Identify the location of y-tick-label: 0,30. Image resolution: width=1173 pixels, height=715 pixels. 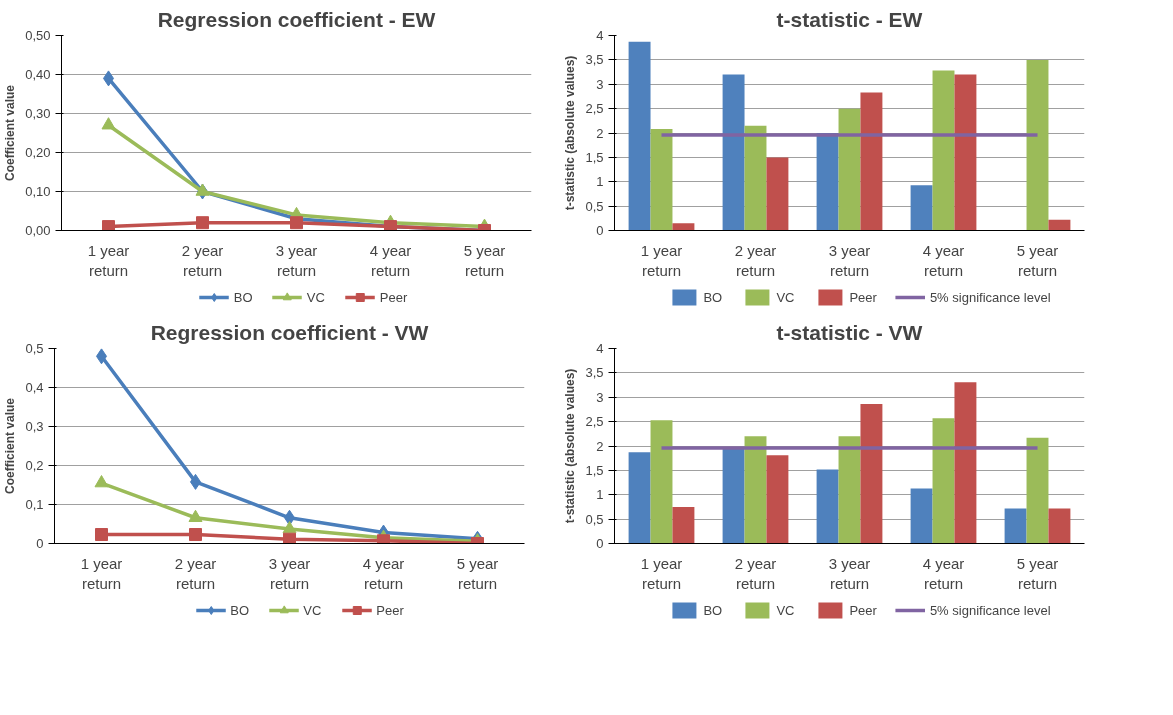
(38, 113).